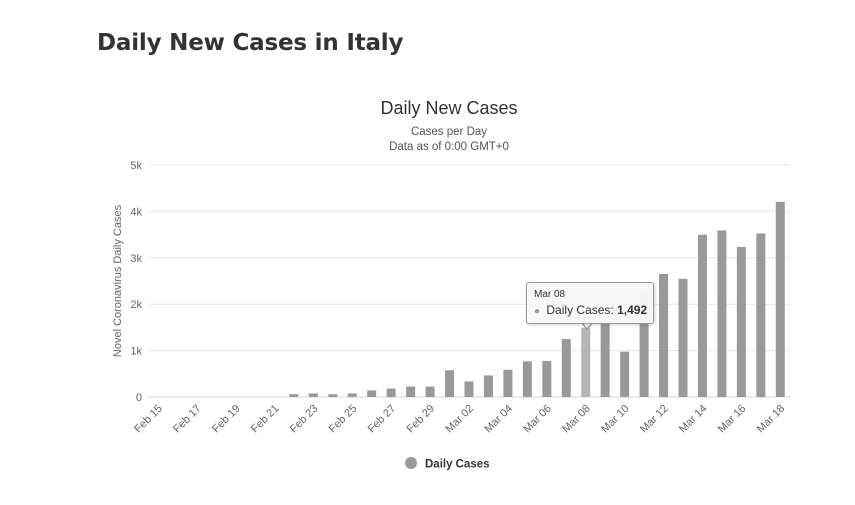  Describe the element at coordinates (537, 419) in the screenshot. I see `x-tick-label: Mar 06` at that location.